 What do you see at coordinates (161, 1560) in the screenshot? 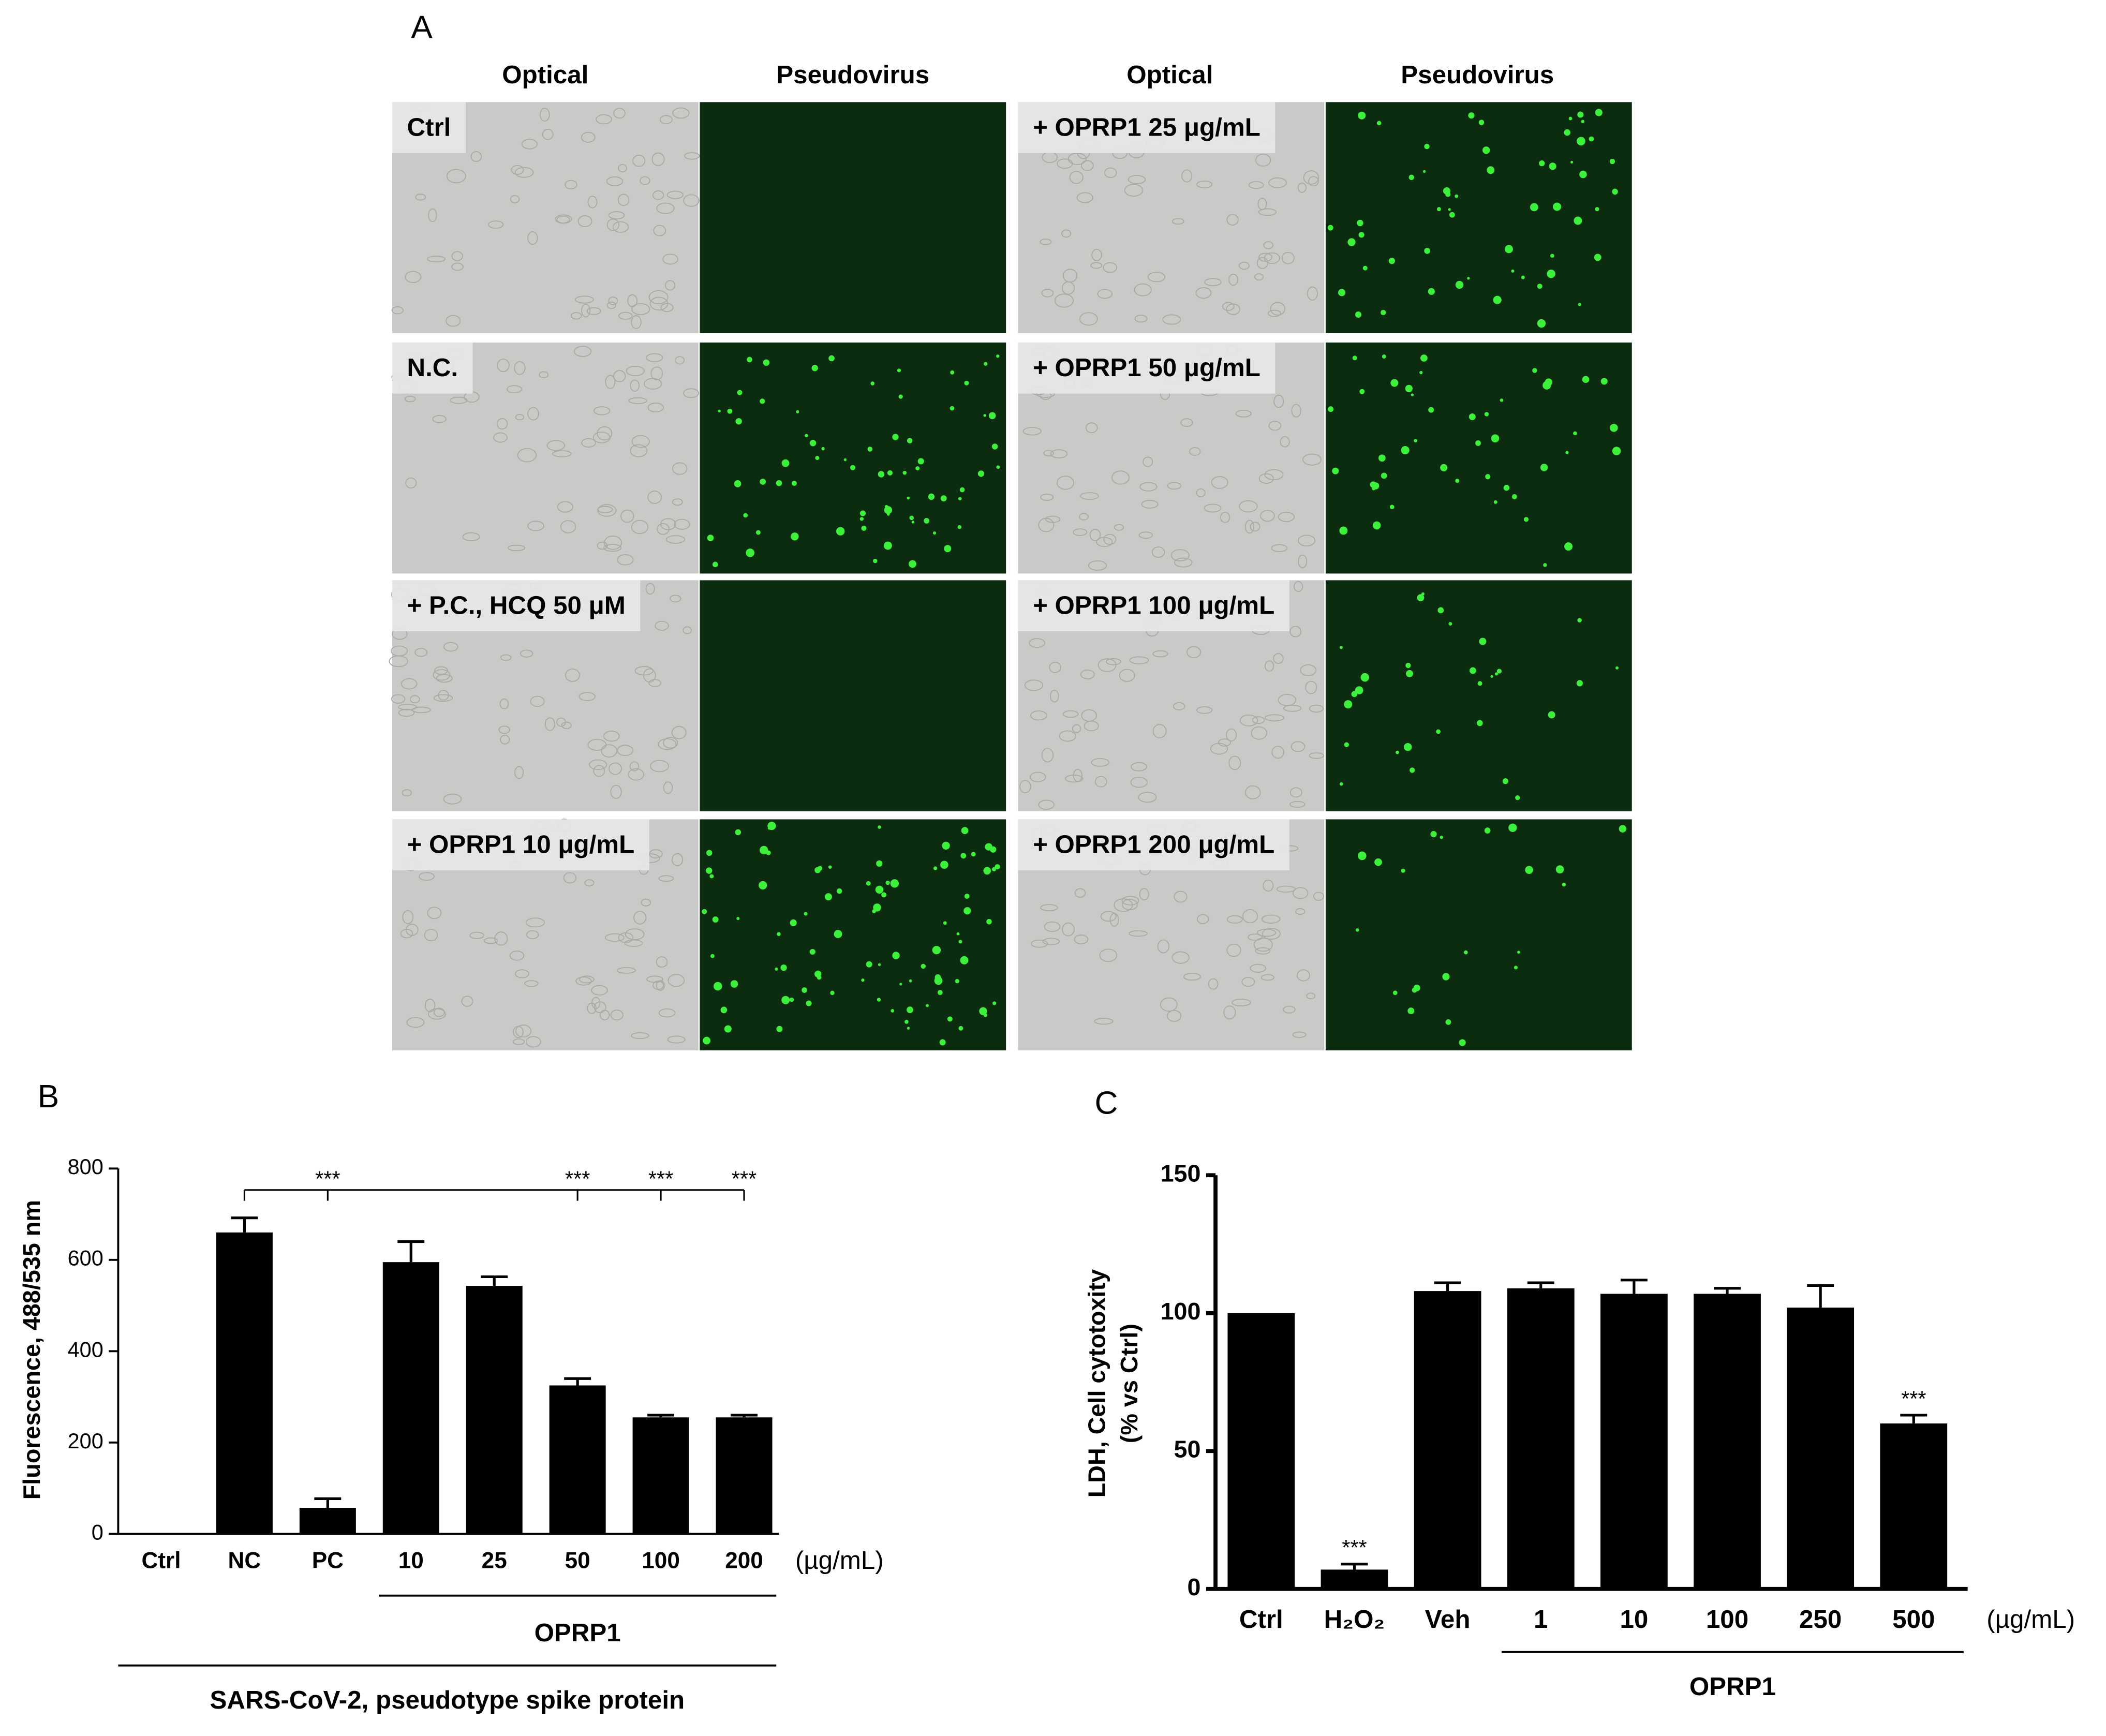
I see `x-tick-label: Ctrl` at bounding box center [161, 1560].